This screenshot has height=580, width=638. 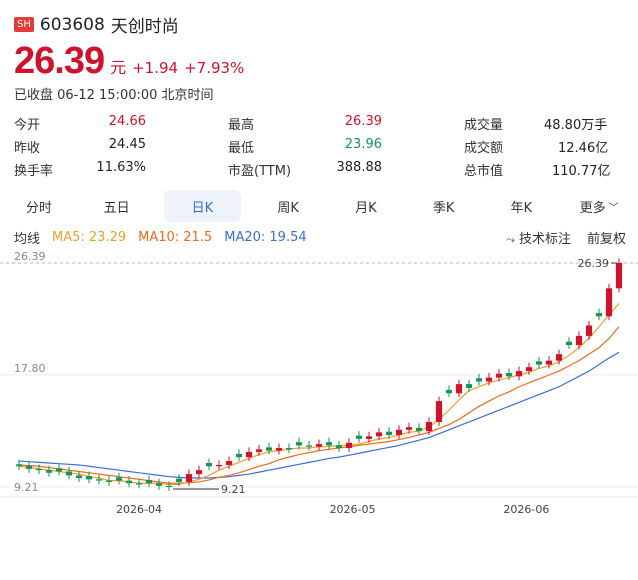 I want to click on x-tick-label: 2026-04, so click(x=139, y=509).